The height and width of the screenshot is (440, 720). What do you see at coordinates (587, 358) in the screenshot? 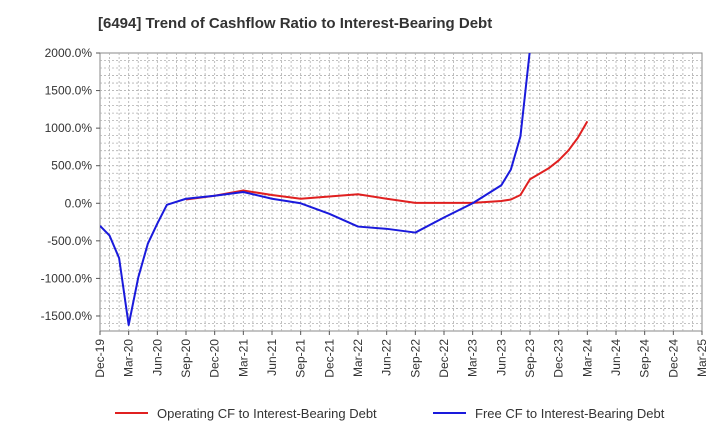
I see `x-tick-label: Mar-24` at bounding box center [587, 358].